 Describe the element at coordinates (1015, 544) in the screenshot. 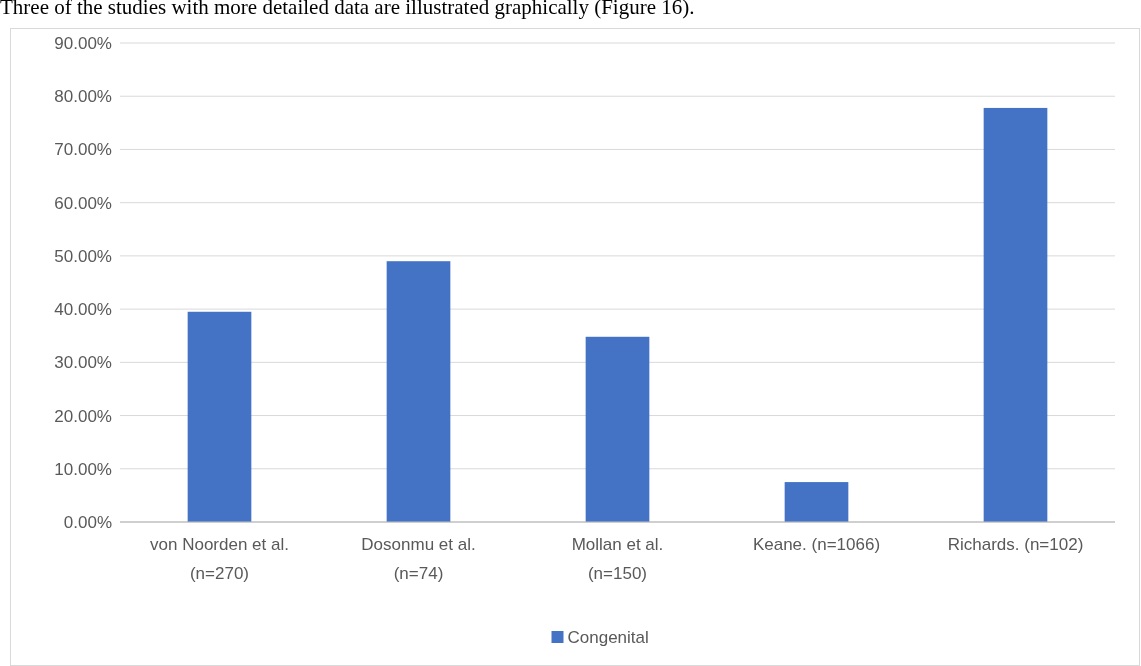

I see `x-tick-label: Richards. (n=102)` at that location.